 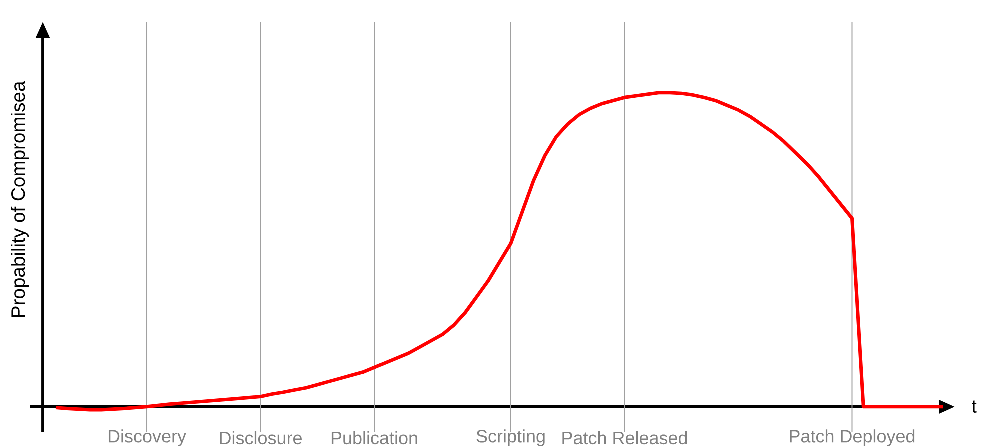 What do you see at coordinates (375, 438) in the screenshot?
I see `x-tick-label: Publication` at bounding box center [375, 438].